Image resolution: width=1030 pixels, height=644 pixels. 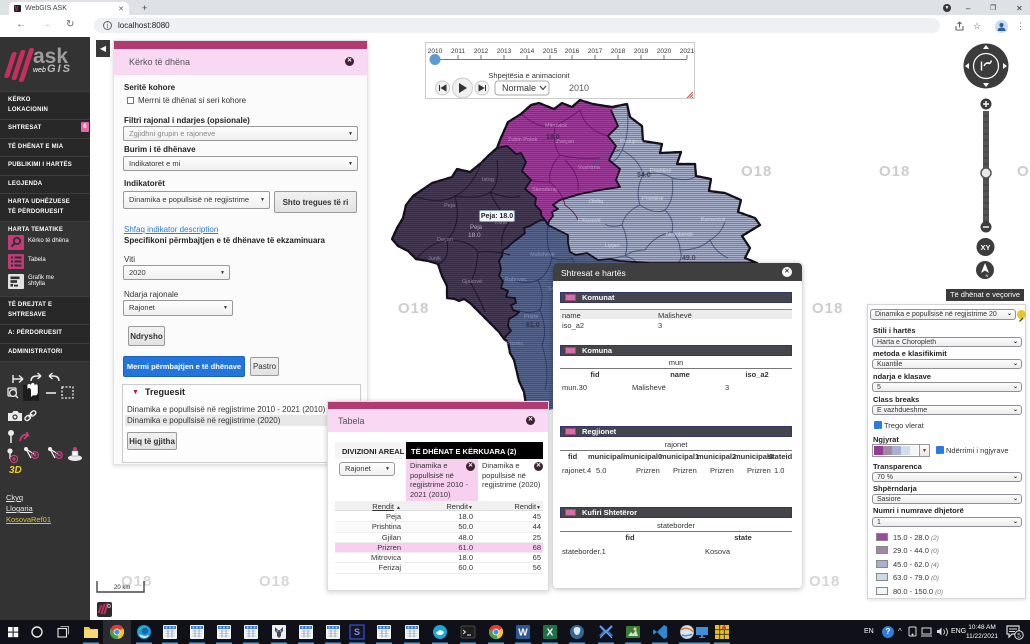 What do you see at coordinates (589, 221) in the screenshot?
I see `svg-text: F.Kosovë` at bounding box center [589, 221].